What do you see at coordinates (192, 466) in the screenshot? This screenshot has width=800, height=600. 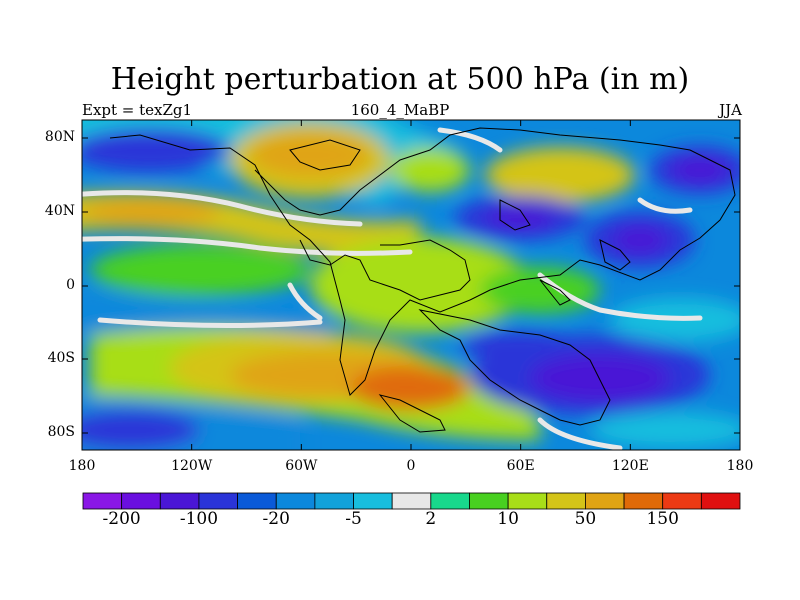 I see `lon-tick-label: 120W` at bounding box center [192, 466].